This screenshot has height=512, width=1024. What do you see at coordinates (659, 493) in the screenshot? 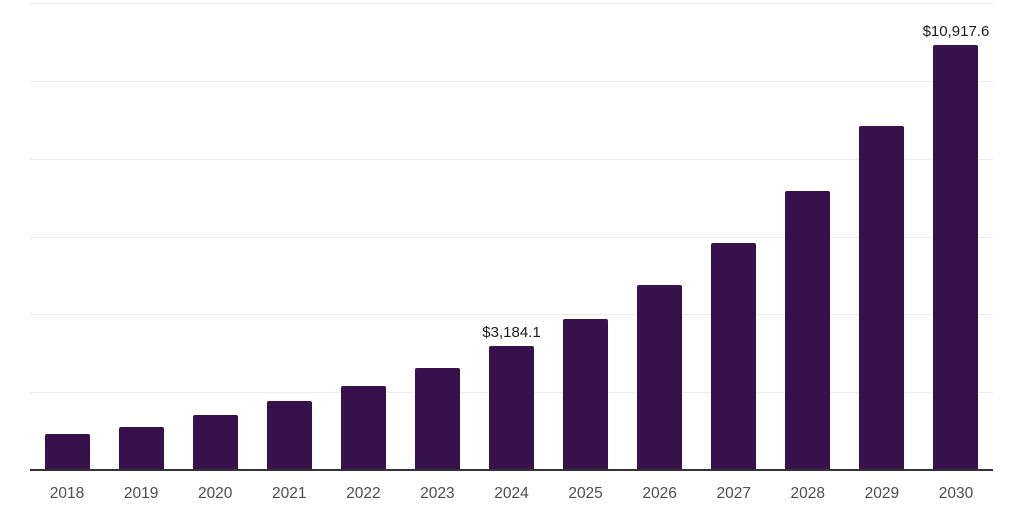
I see `x-tick-2026: 2026` at bounding box center [659, 493].